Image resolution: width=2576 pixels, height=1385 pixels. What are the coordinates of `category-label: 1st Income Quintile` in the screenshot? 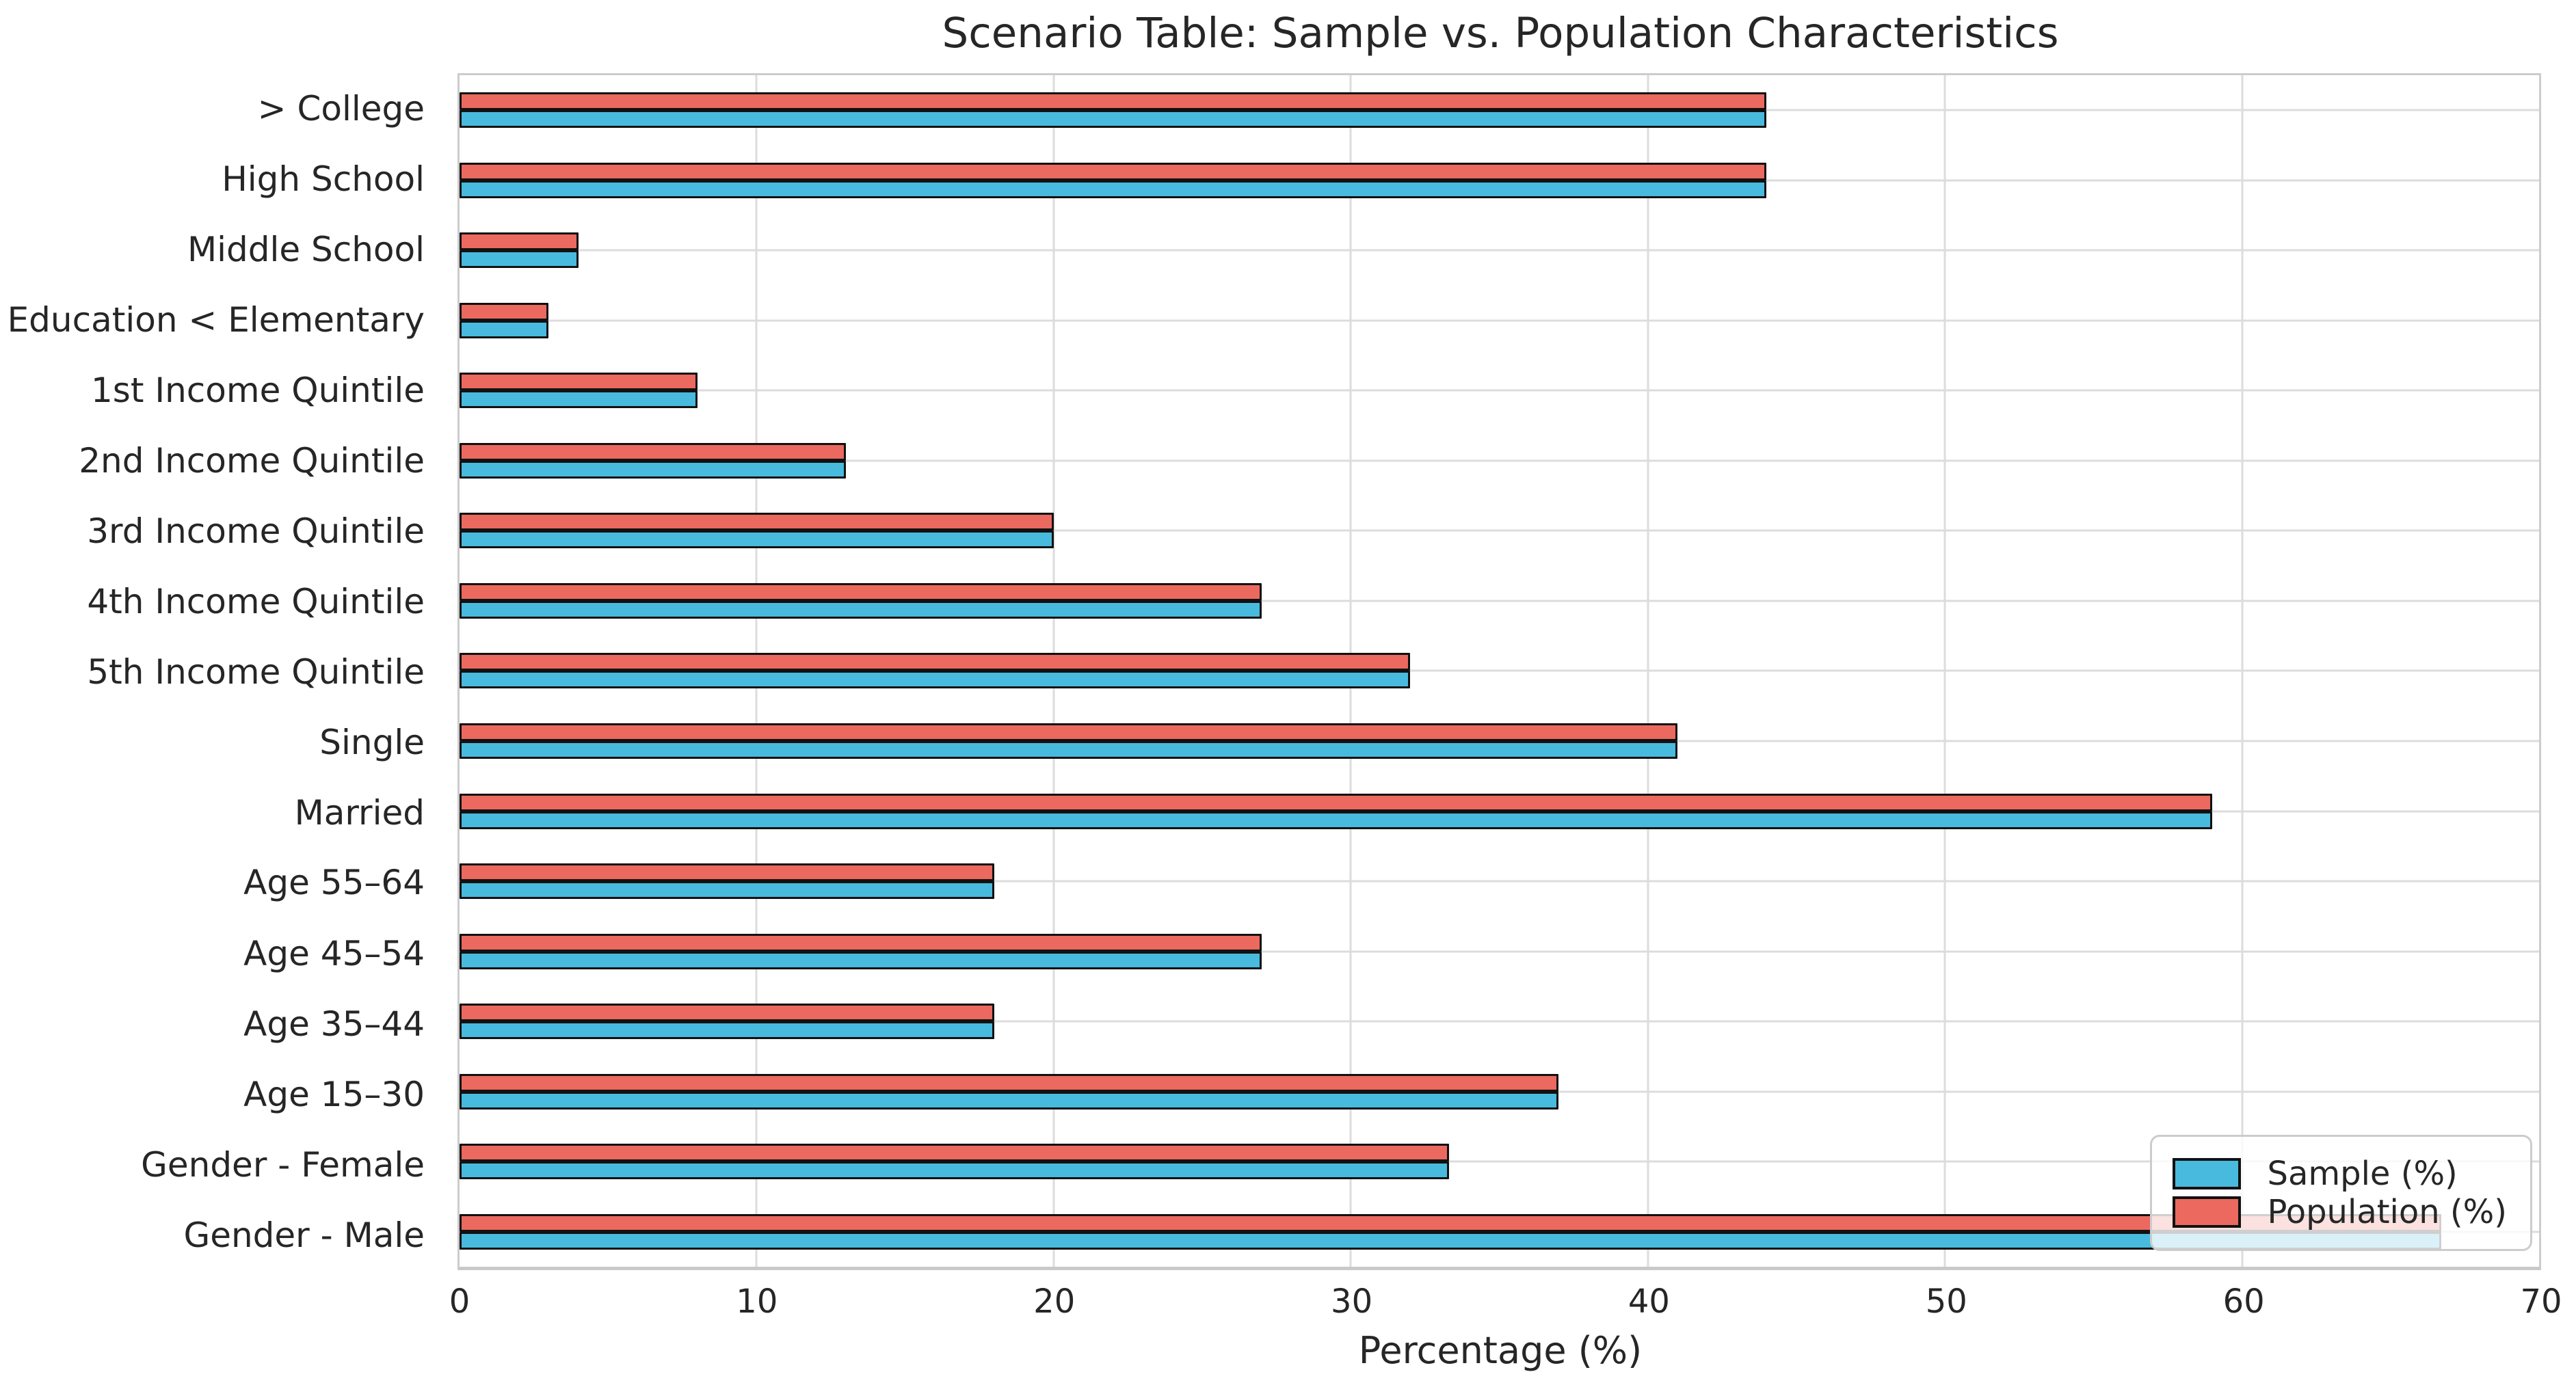 It's located at (257, 390).